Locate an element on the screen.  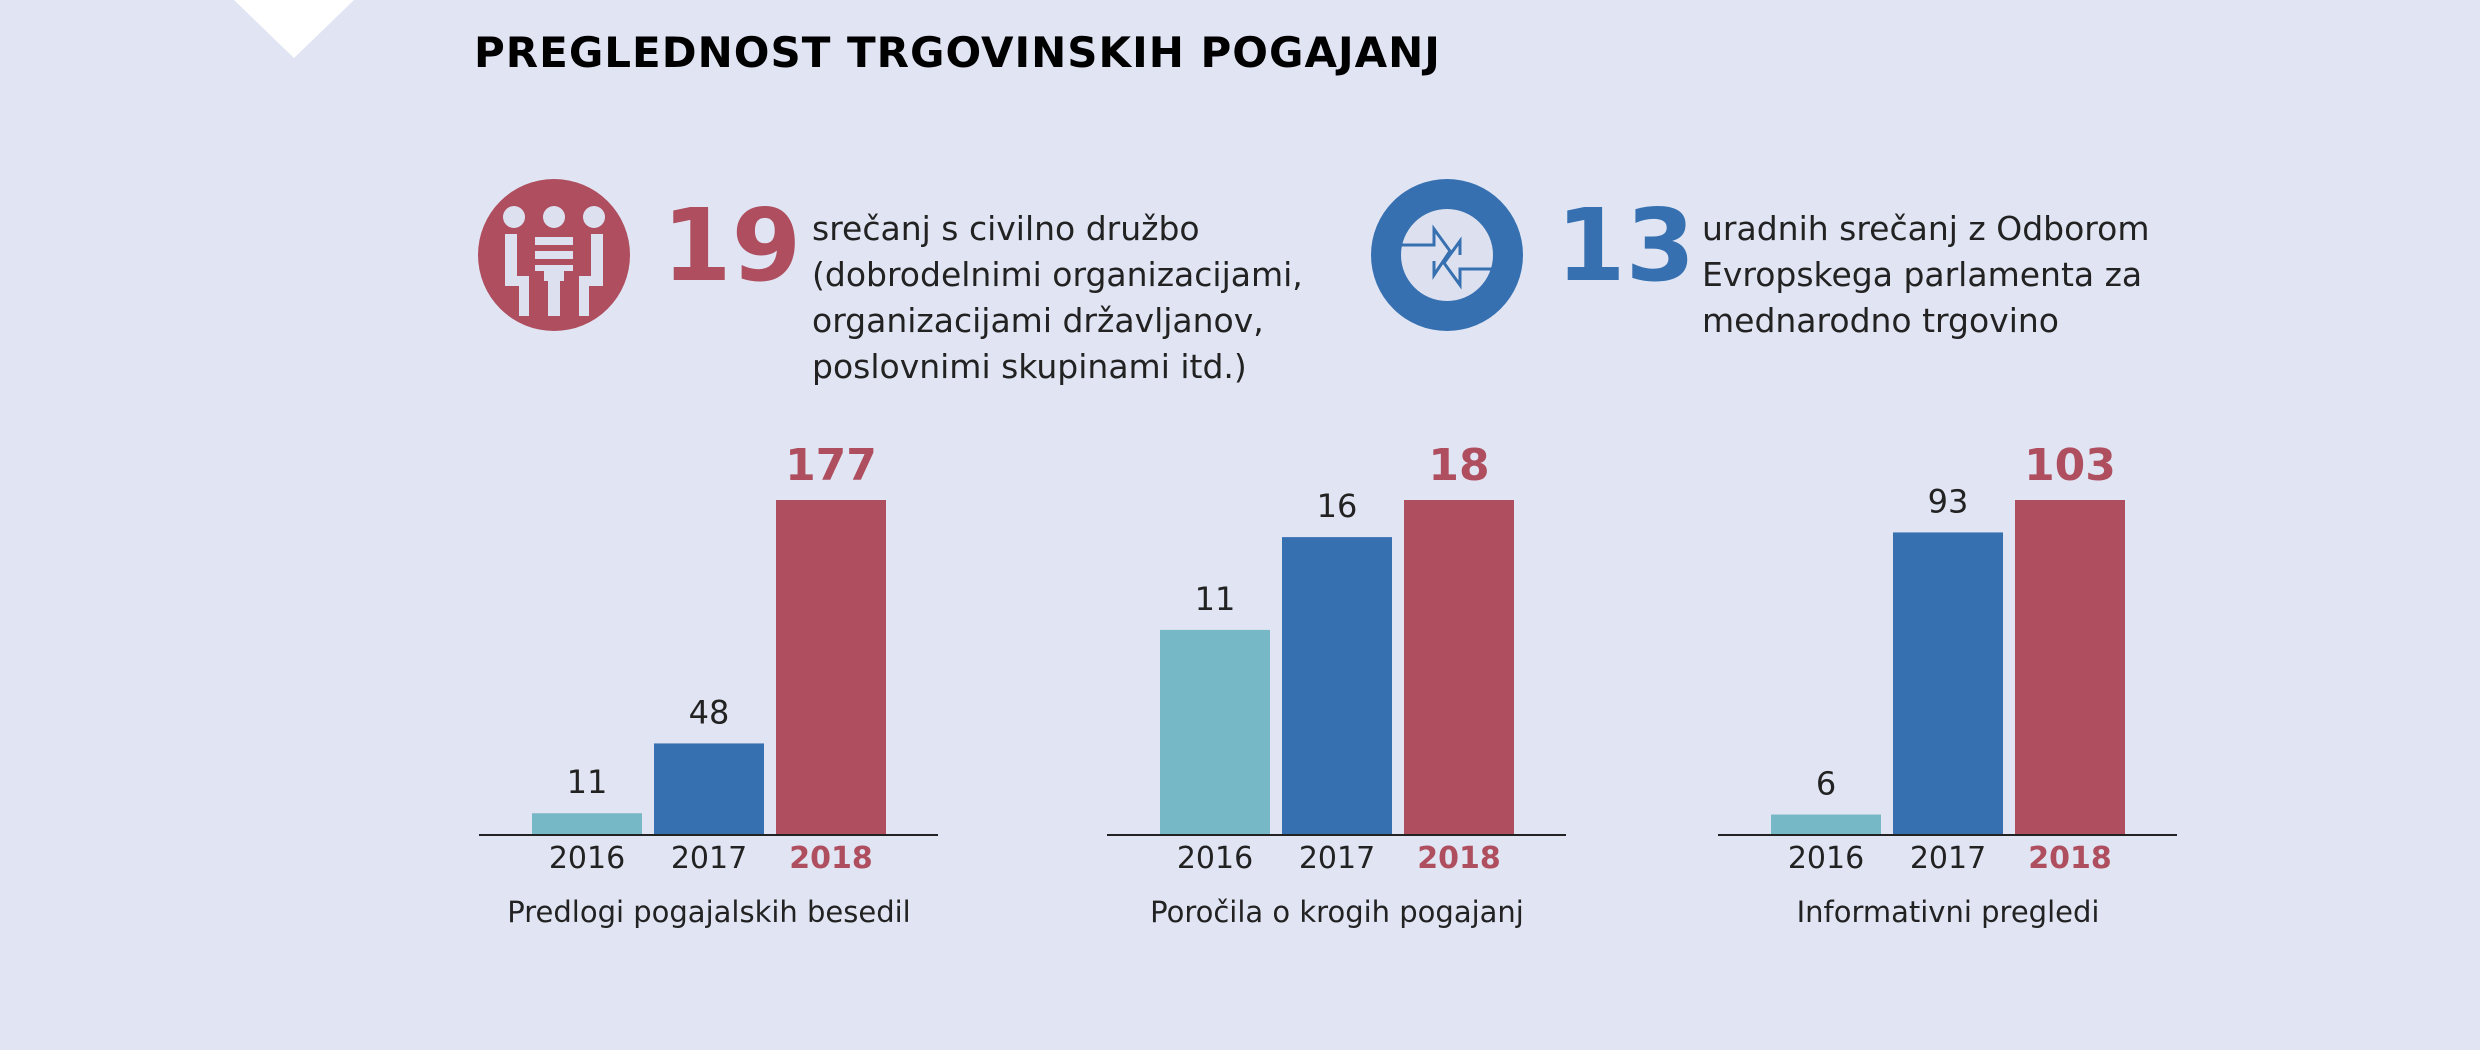
description-line: organizacijami državljanov, is located at coordinates (1038, 320).